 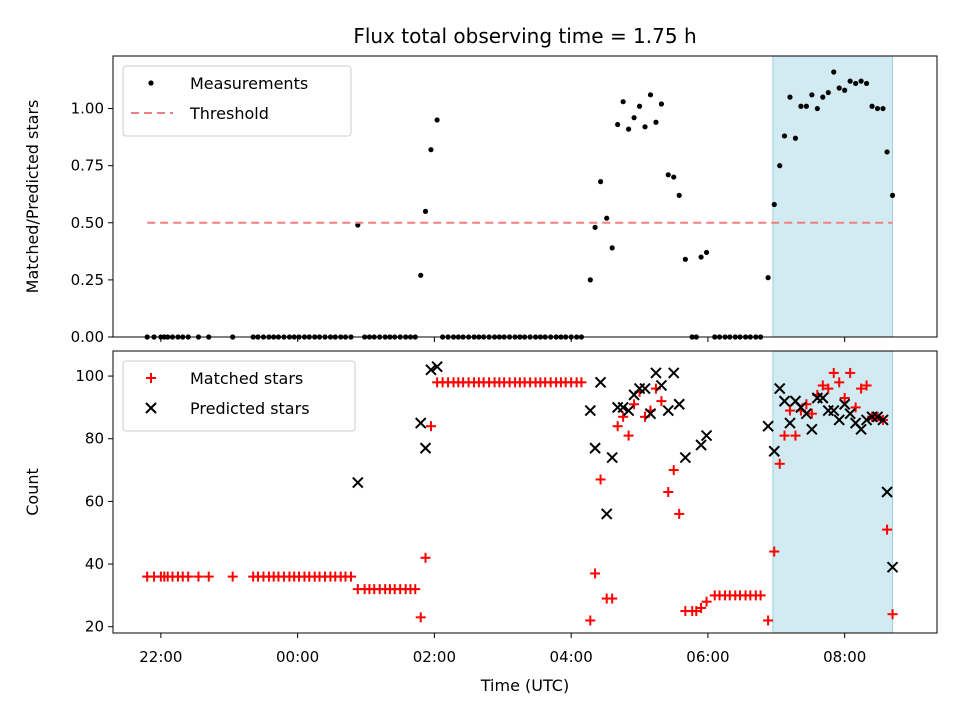 I want to click on chart-title: Flux total observing time = 1.75 h, so click(x=524, y=36).